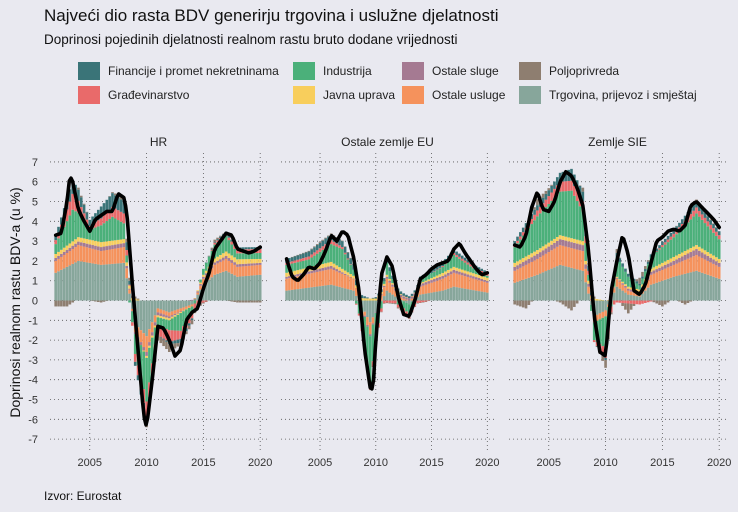  What do you see at coordinates (157, 301) in the screenshot?
I see `total-growth-line` at bounding box center [157, 301].